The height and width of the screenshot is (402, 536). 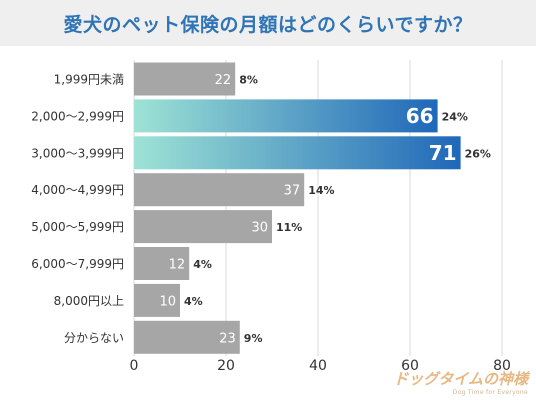 I want to click on value-label: 30, so click(x=259, y=228).